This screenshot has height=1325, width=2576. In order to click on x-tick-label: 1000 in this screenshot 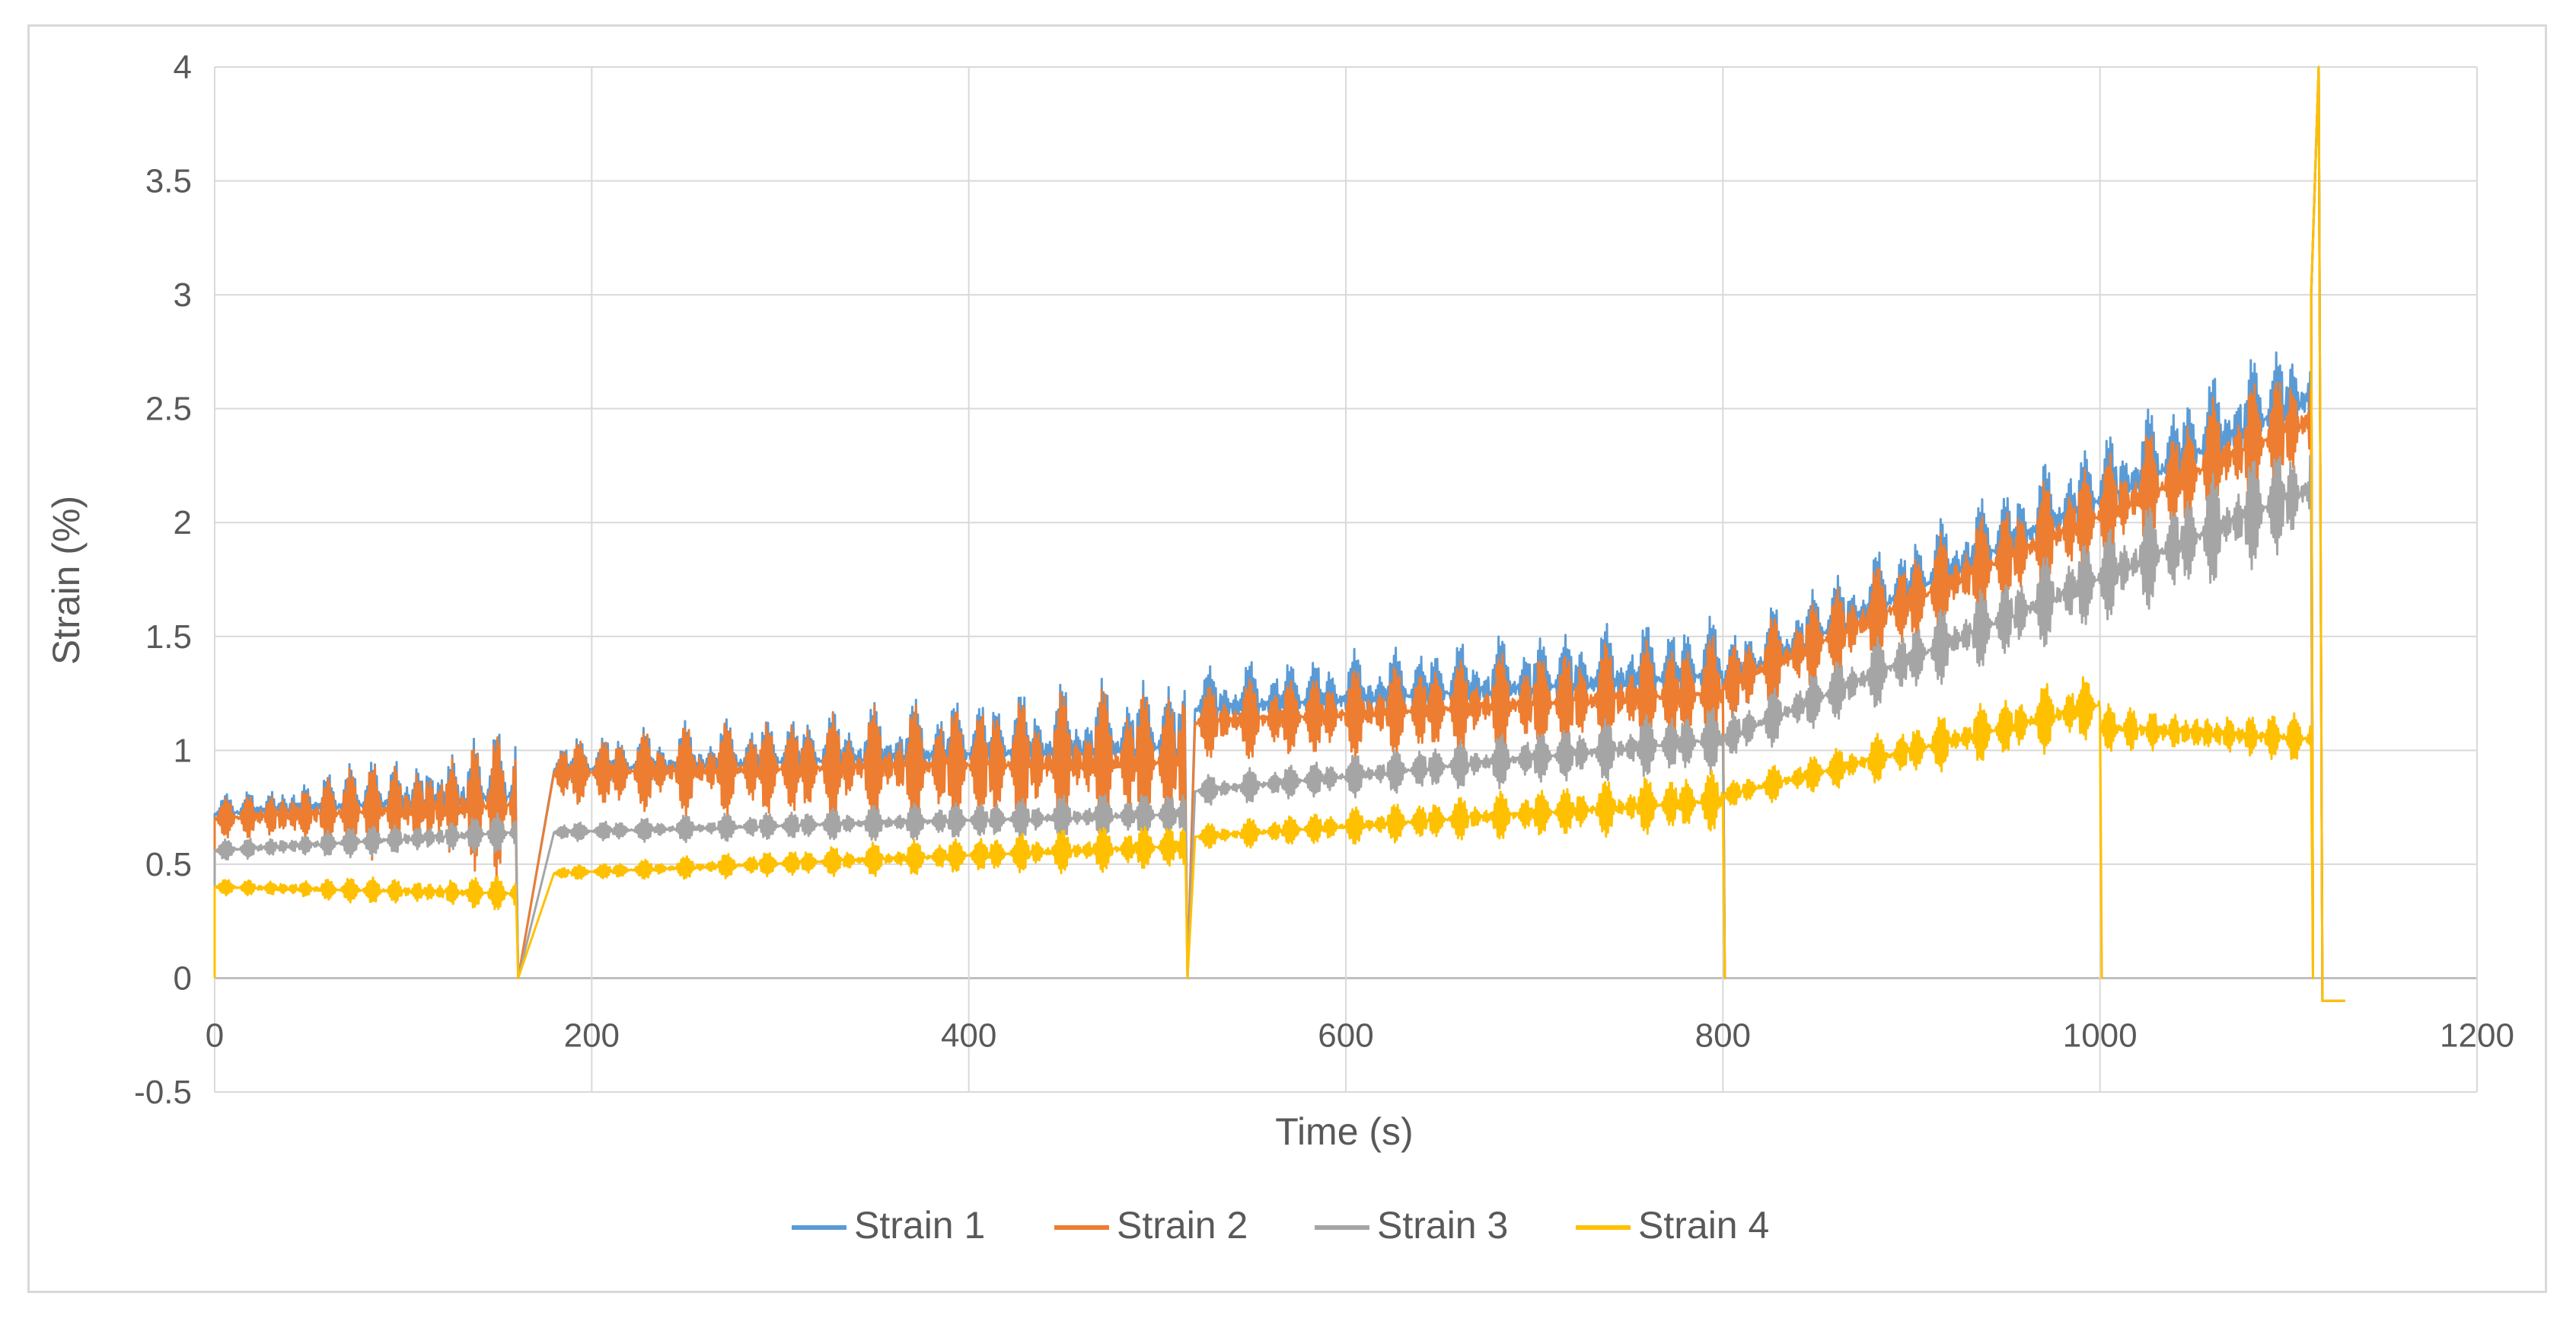, I will do `click(2101, 1035)`.